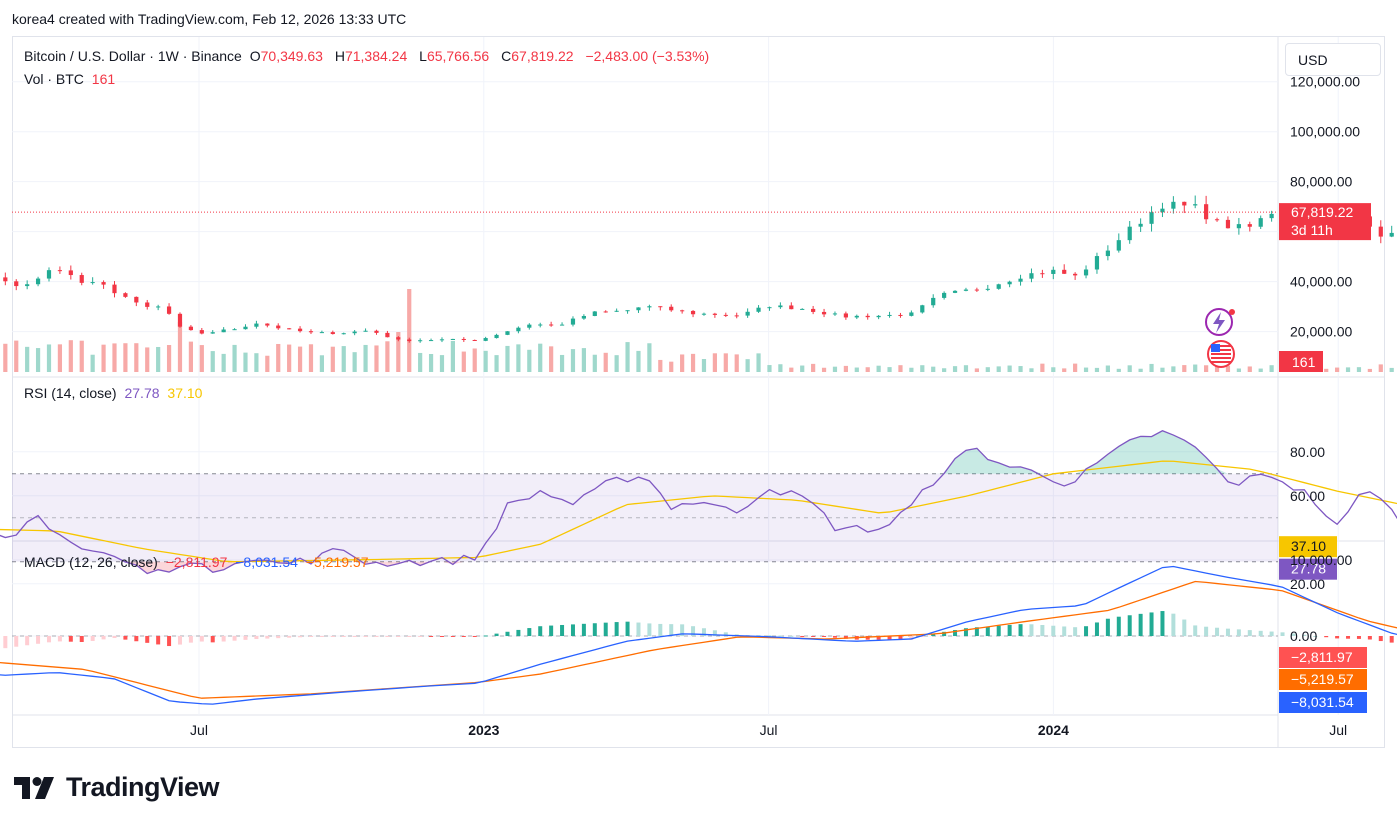 The height and width of the screenshot is (829, 1397). I want to click on time-tick-label: Jul, so click(769, 730).